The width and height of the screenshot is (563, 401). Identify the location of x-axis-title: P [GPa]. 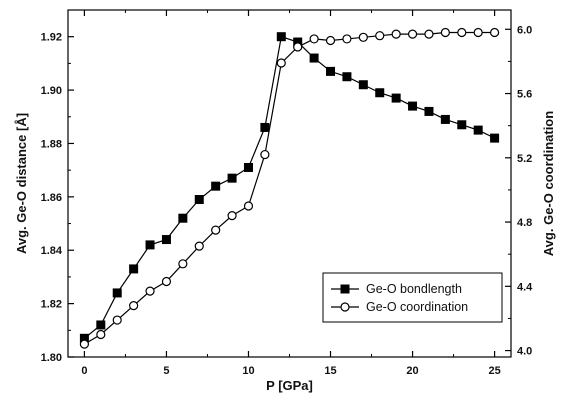
(289, 385).